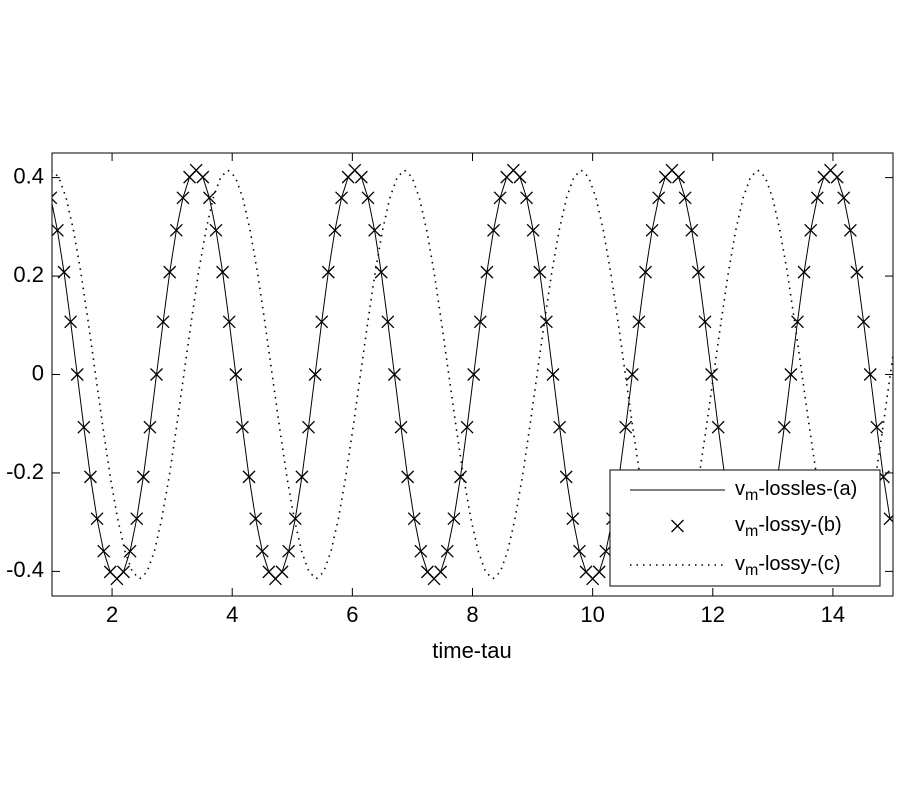 This screenshot has width=900, height=800. What do you see at coordinates (833, 614) in the screenshot?
I see `x-tick-label: 14` at bounding box center [833, 614].